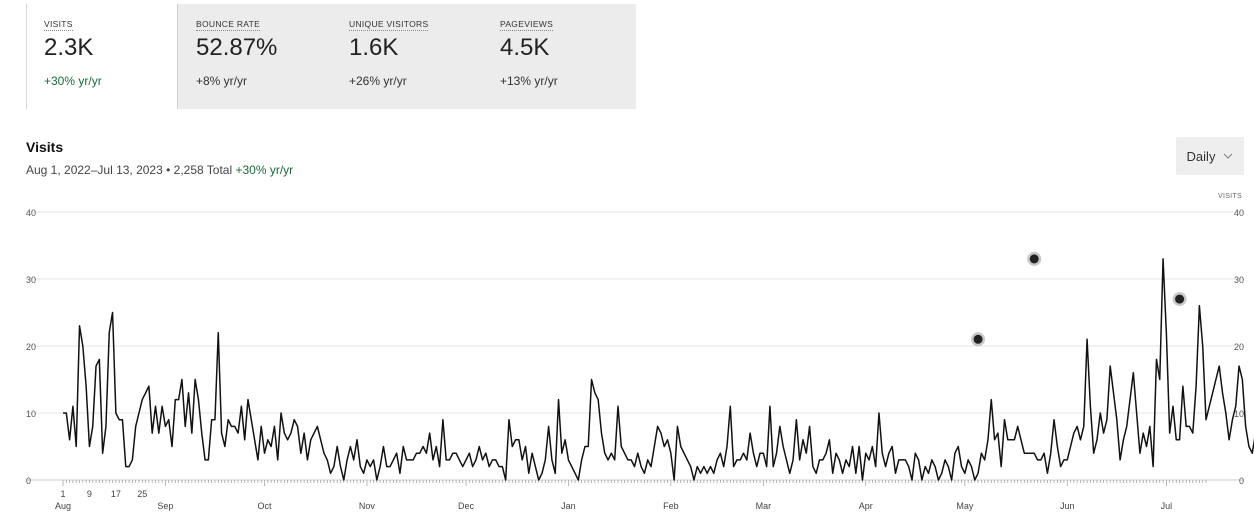  I want to click on interval-dropdown: Daily, so click(1210, 156).